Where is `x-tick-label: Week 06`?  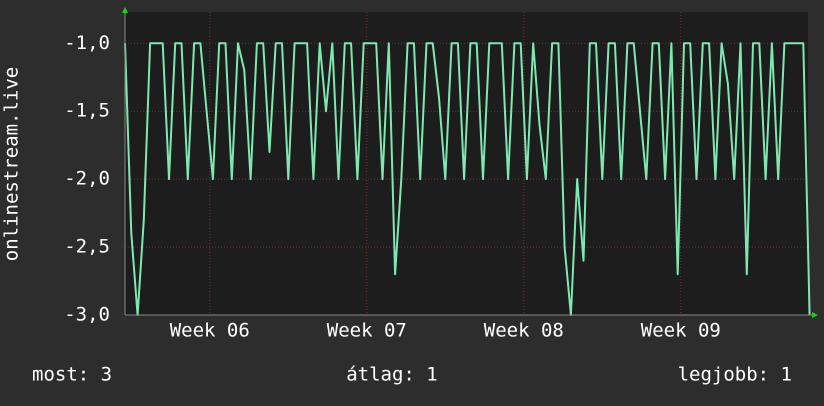
x-tick-label: Week 06 is located at coordinates (210, 331).